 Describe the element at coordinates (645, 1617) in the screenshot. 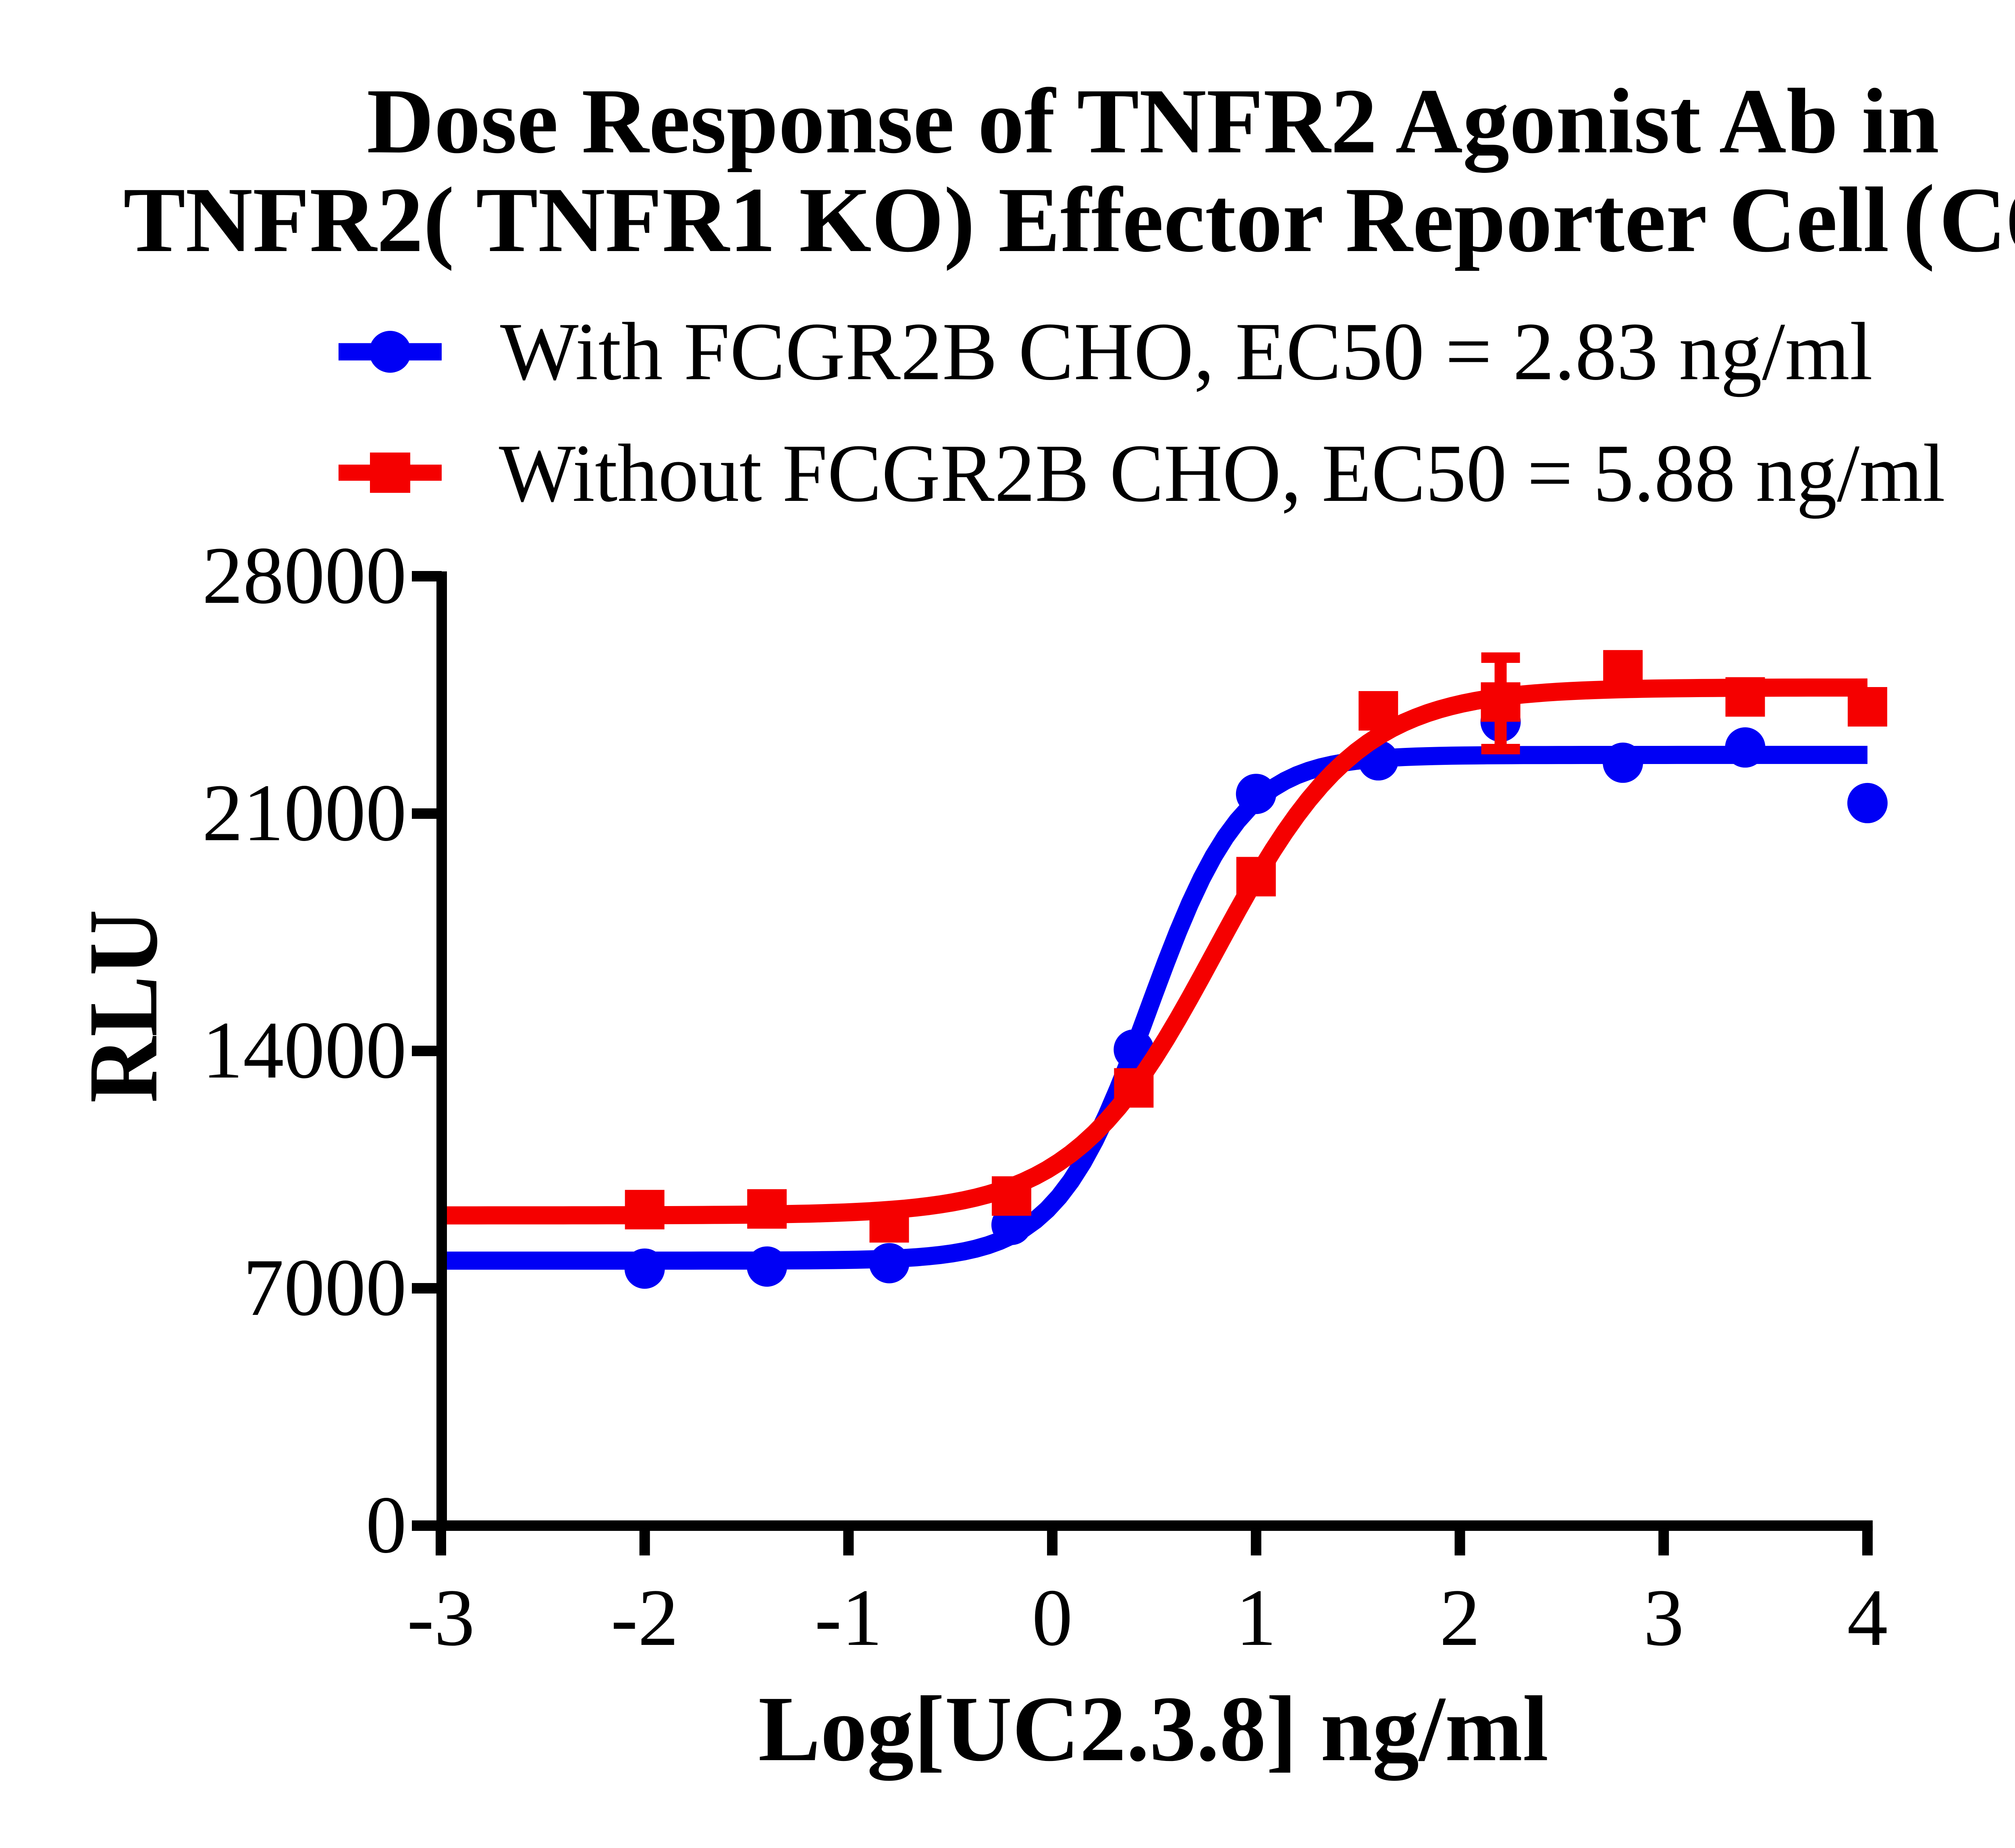

I see `svg-text: -2` at that location.